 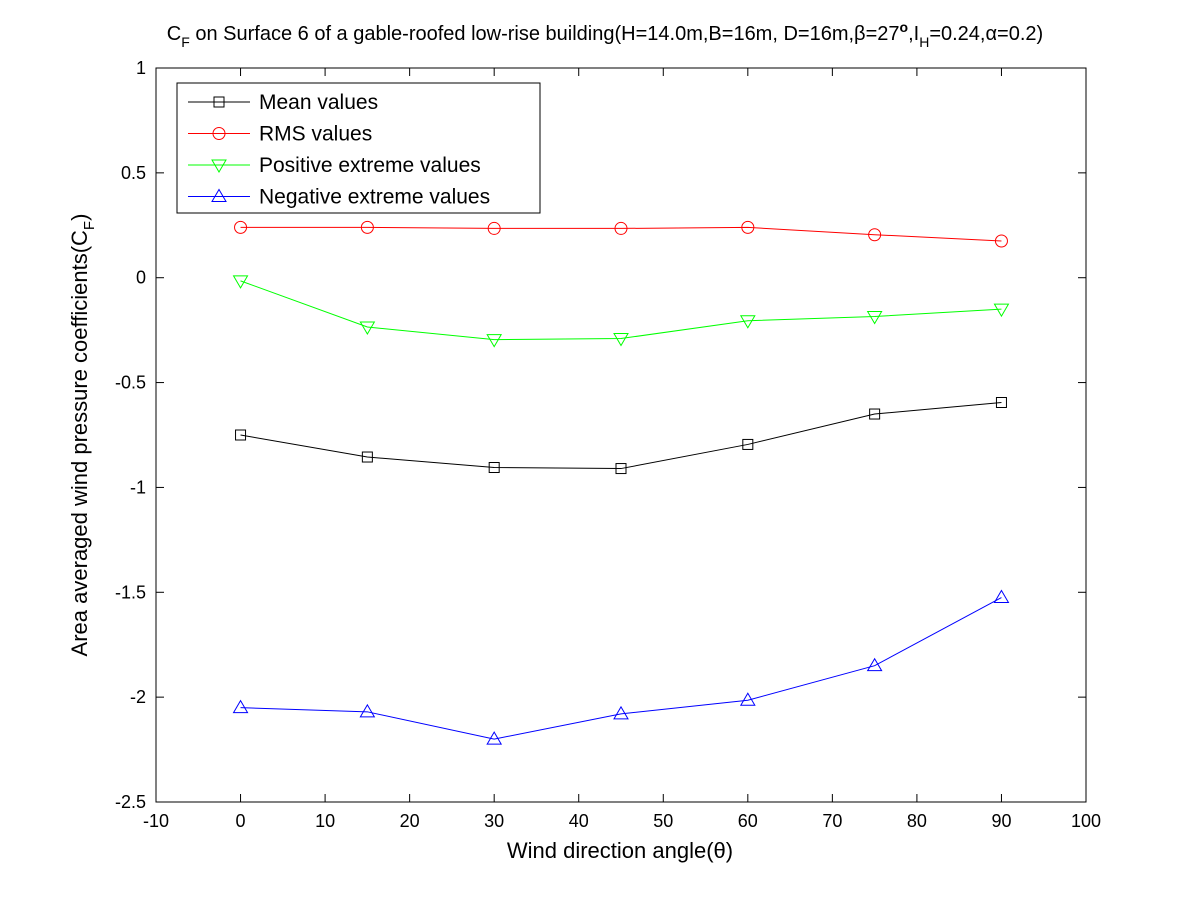 What do you see at coordinates (579, 821) in the screenshot?
I see `x-tick-label: 40` at bounding box center [579, 821].